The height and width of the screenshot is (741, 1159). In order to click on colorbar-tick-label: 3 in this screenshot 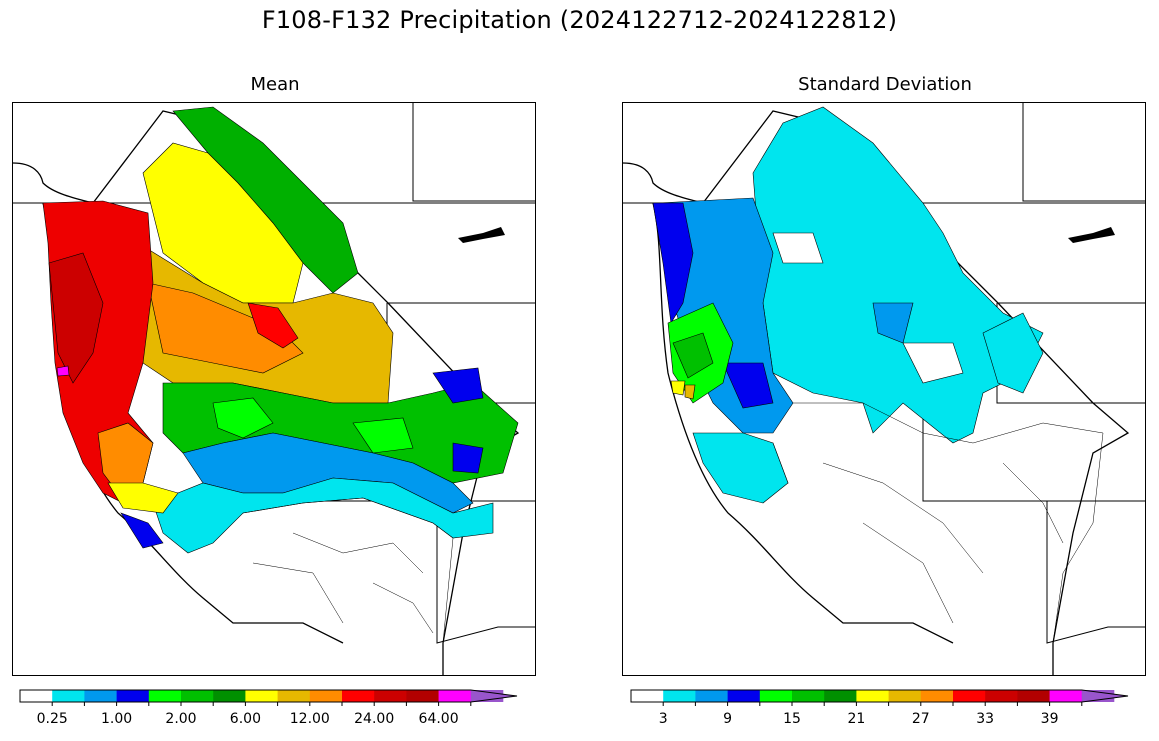, I will do `click(663, 719)`.